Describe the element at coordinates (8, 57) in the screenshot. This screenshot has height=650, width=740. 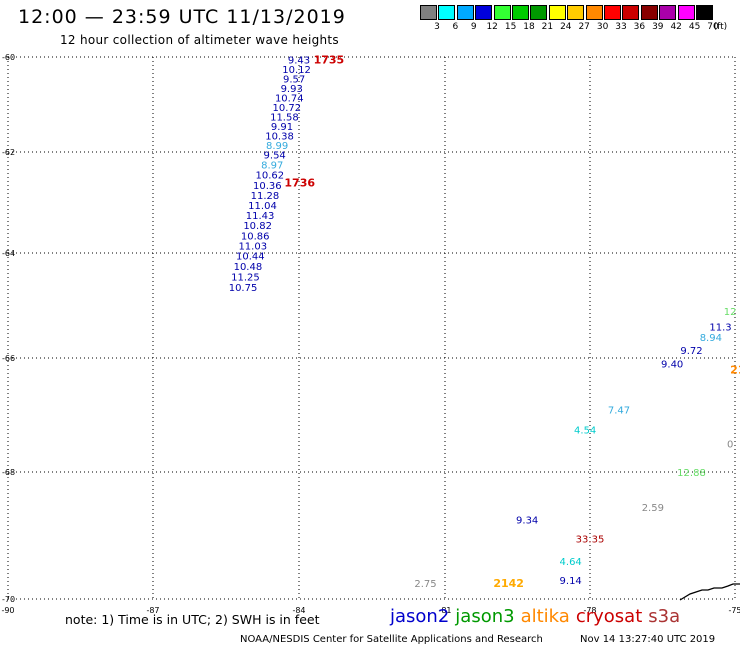
I see `lat-tick-label: -60` at that location.